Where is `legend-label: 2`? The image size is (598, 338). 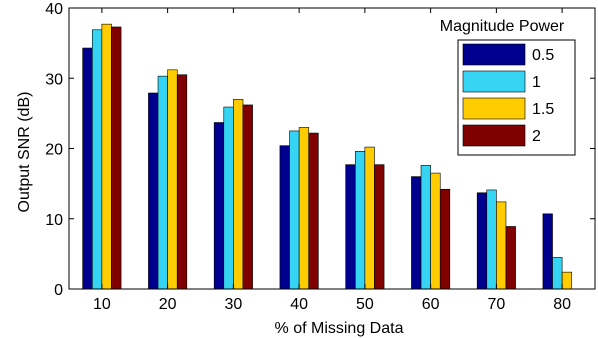
legend-label: 2 is located at coordinates (536, 136).